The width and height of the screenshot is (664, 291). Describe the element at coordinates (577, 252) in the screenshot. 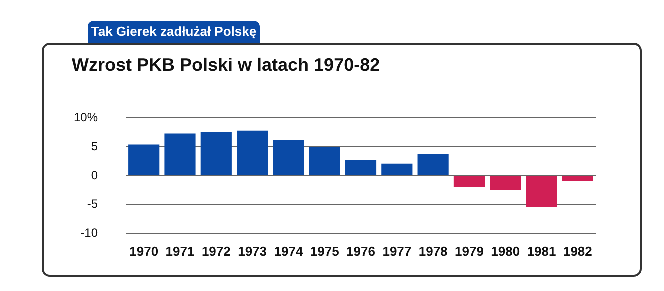

I see `x-tick-label: 1982` at that location.